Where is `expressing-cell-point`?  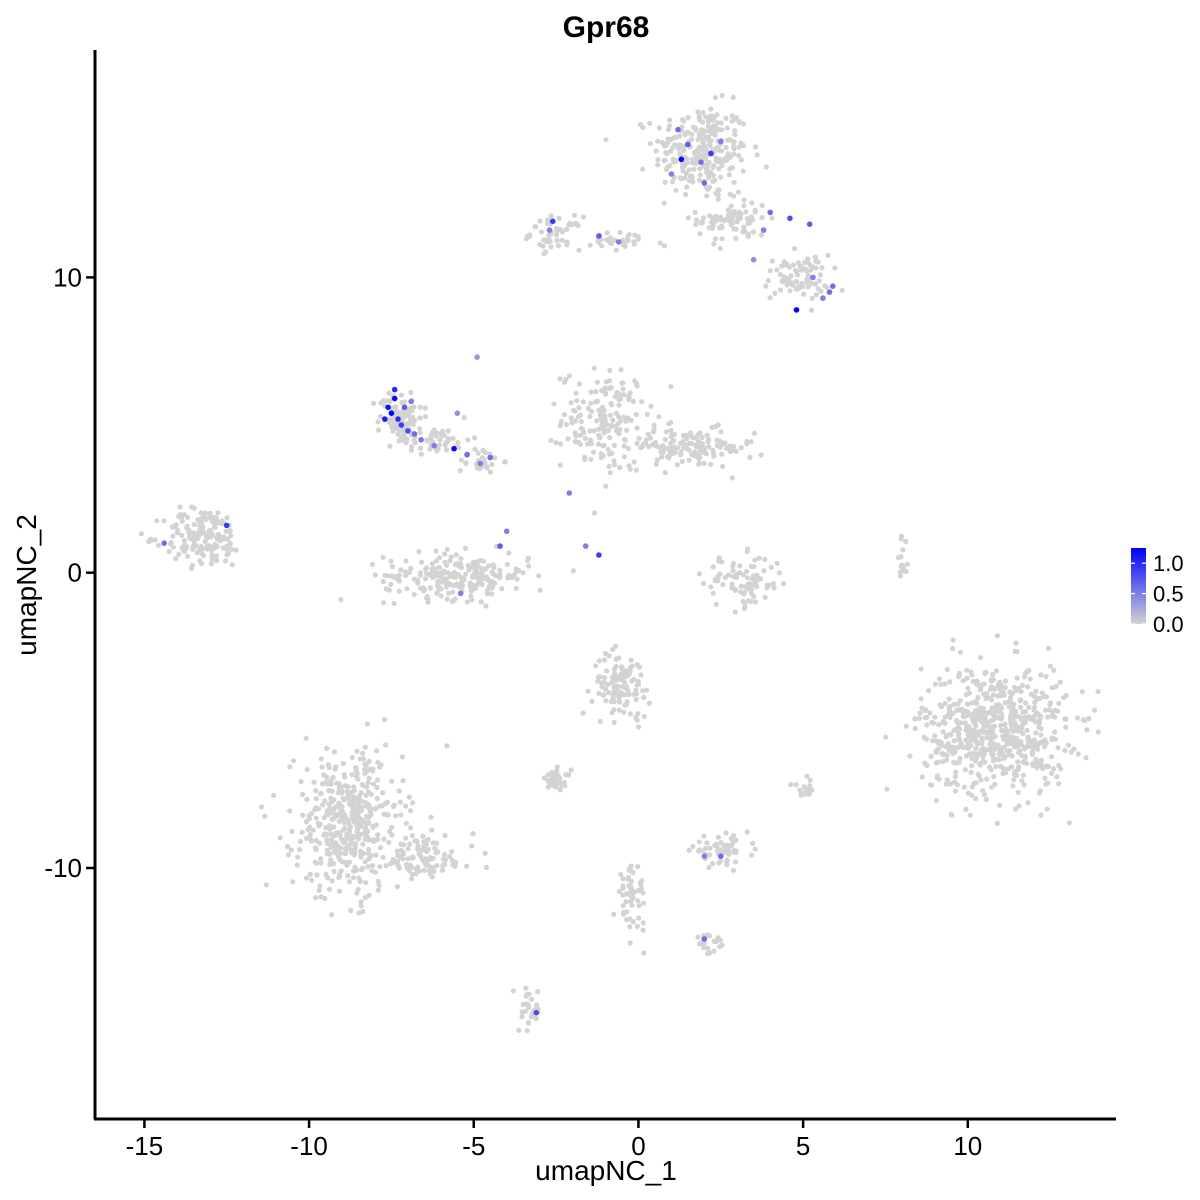
expressing-cell-point is located at coordinates (813, 277).